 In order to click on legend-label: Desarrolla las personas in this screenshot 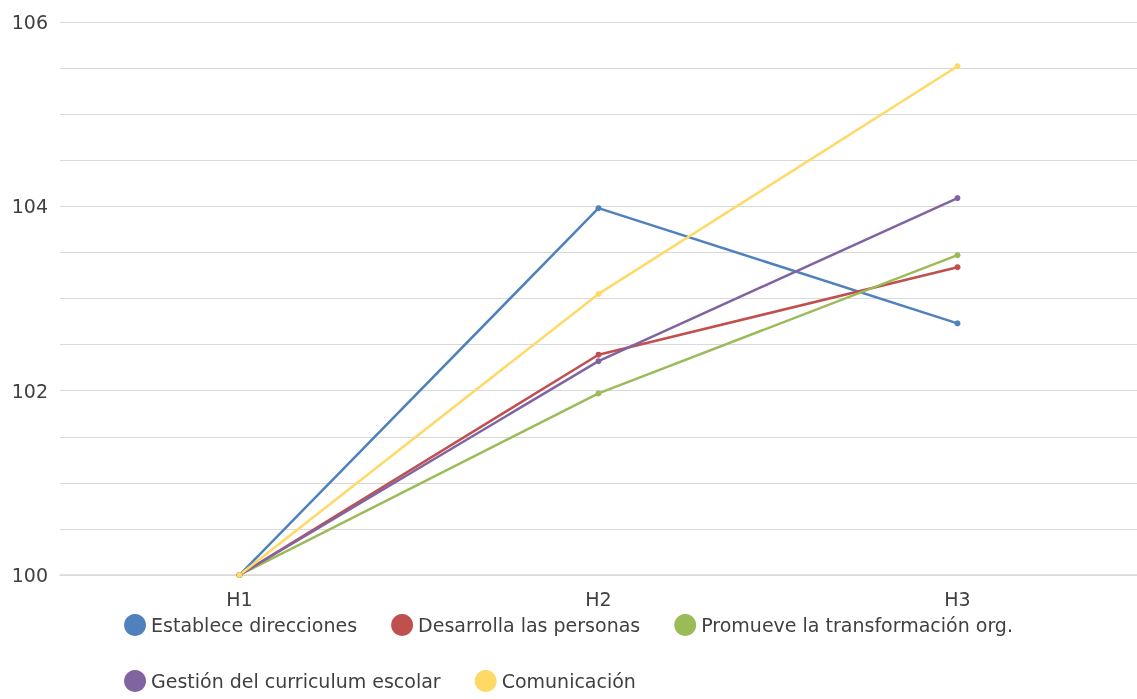, I will do `click(529, 625)`.